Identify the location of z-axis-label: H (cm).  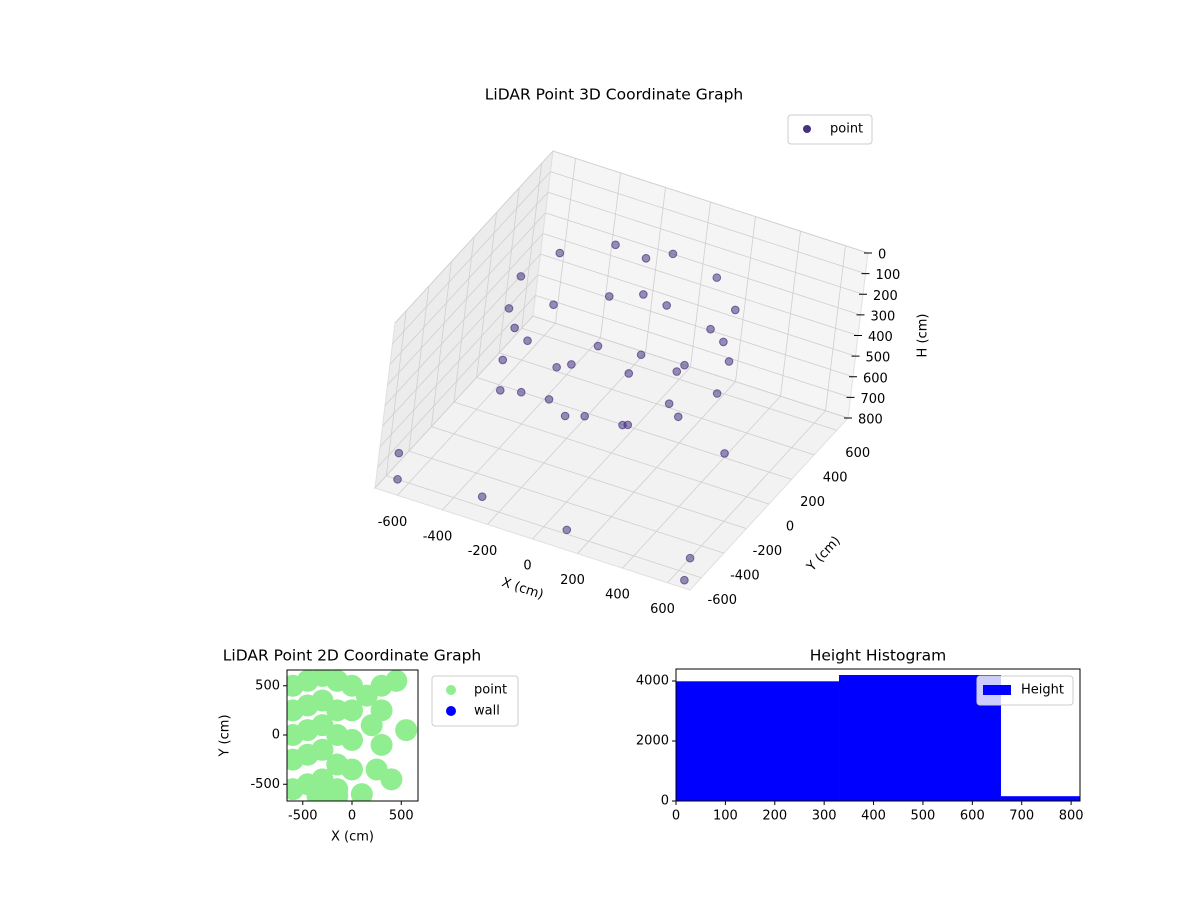
(923, 336).